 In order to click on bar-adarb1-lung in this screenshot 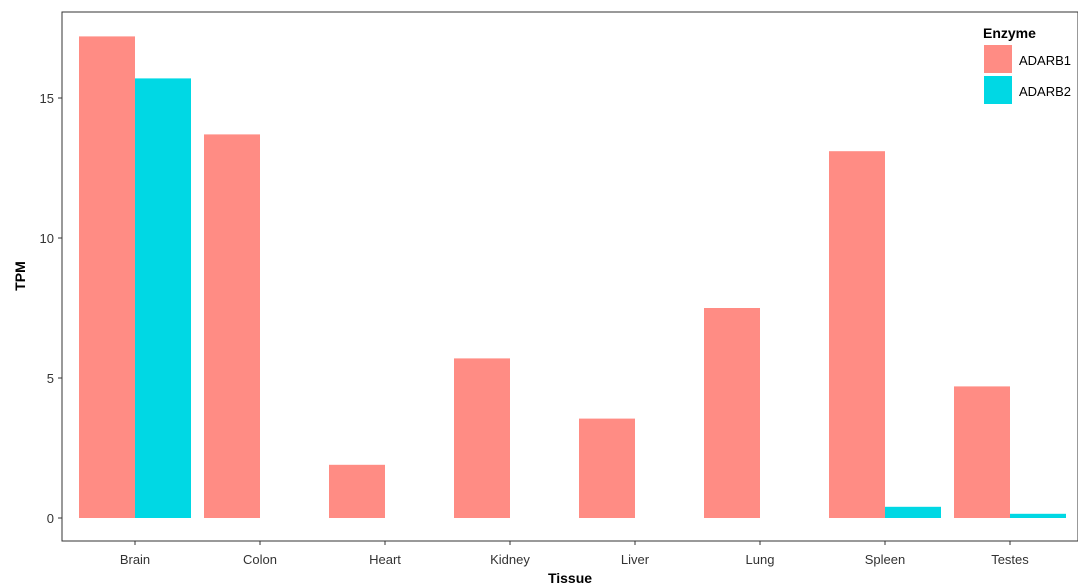, I will do `click(732, 413)`.